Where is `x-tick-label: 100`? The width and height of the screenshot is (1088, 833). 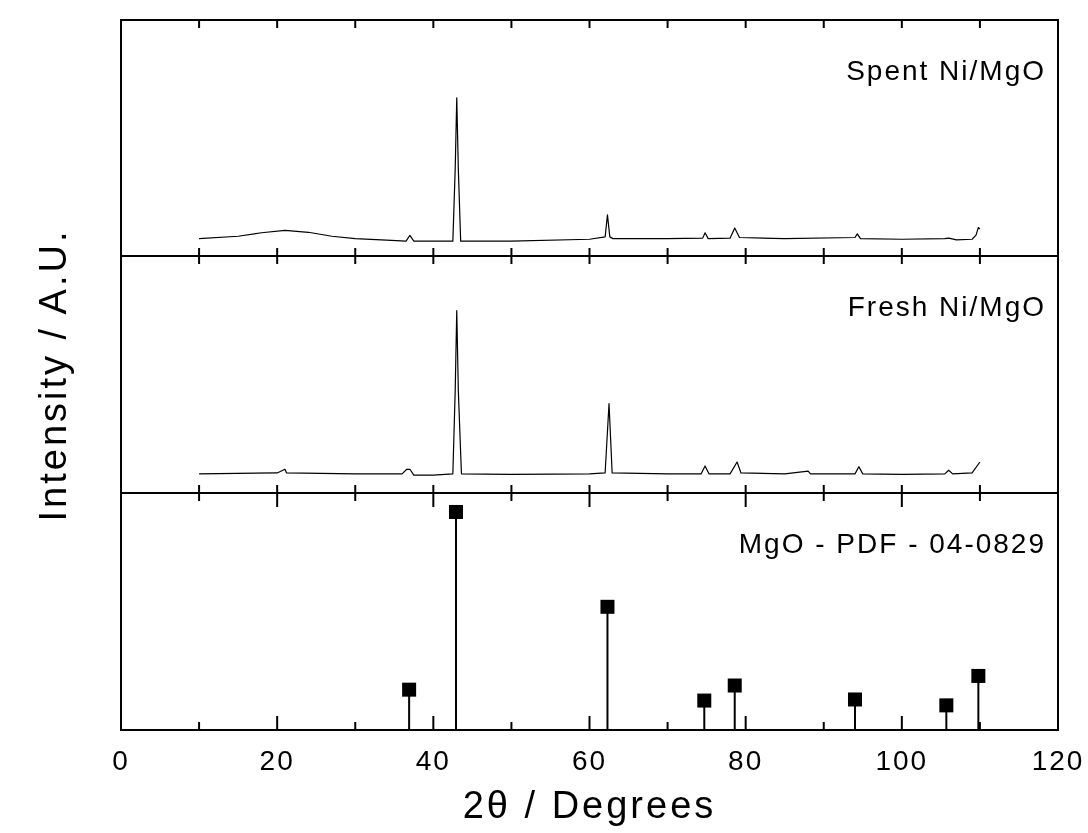 x-tick-label: 100 is located at coordinates (902, 760).